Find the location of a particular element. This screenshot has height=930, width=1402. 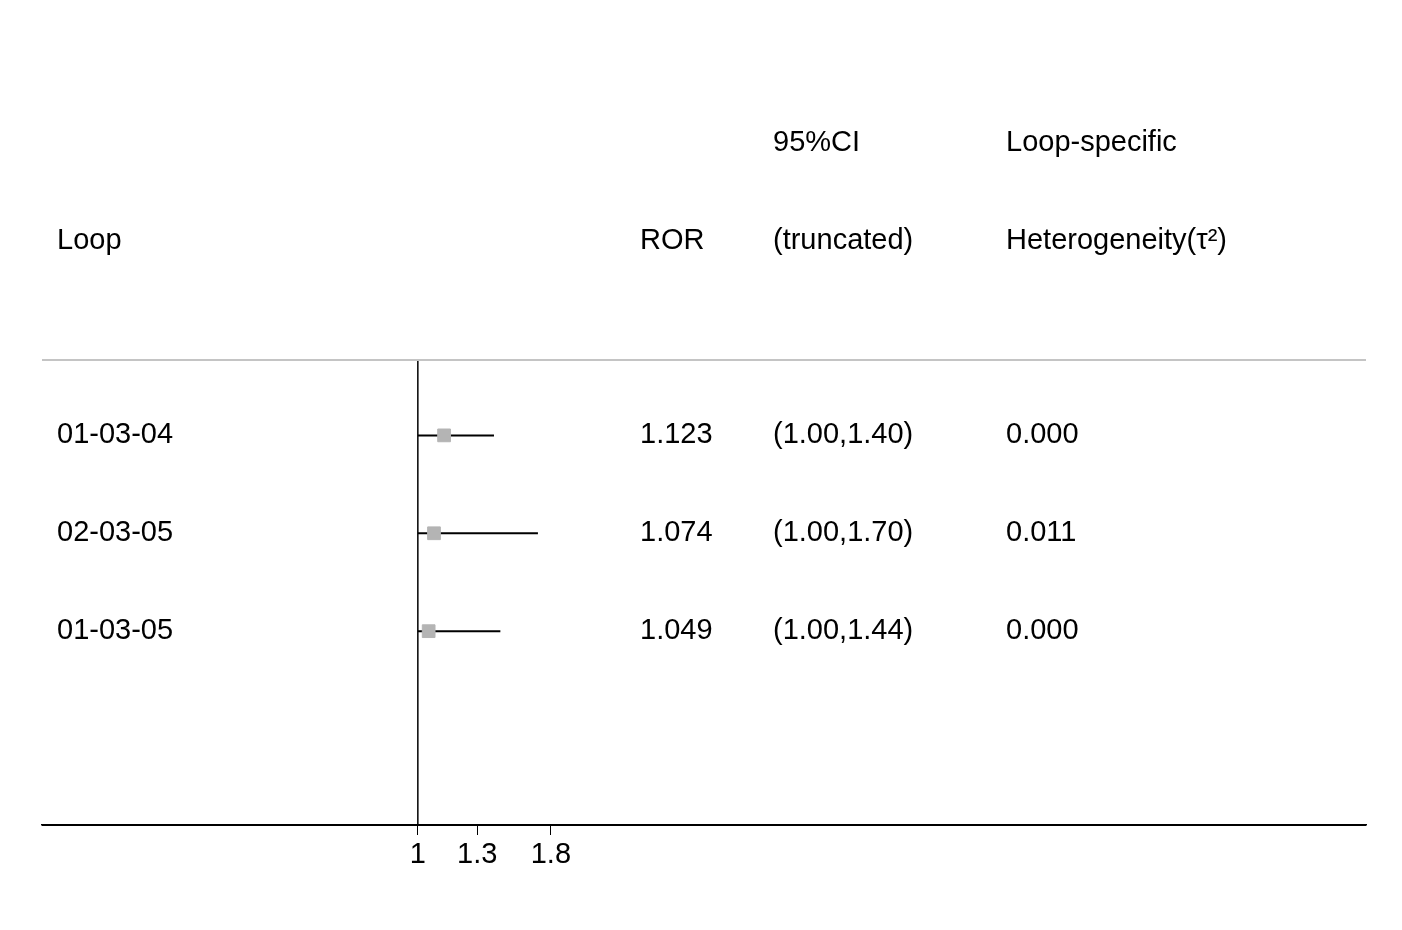

annotation: 1.049 is located at coordinates (676, 629).